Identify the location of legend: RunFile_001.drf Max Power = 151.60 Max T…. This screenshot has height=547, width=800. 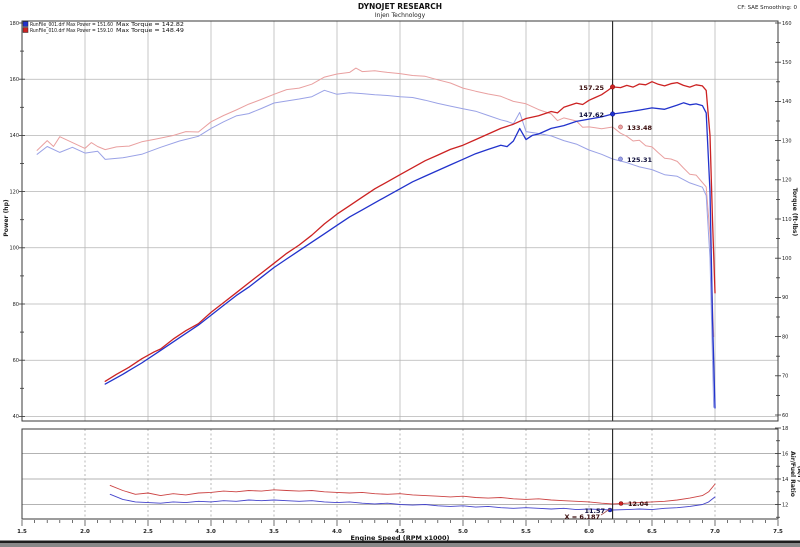
(103, 27).